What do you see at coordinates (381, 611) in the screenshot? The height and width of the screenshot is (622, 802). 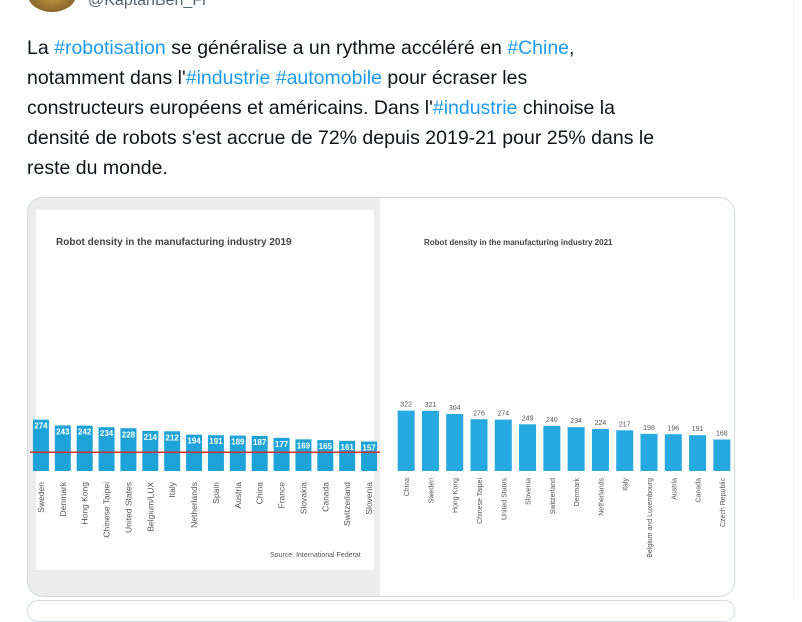 I see `next-card` at bounding box center [381, 611].